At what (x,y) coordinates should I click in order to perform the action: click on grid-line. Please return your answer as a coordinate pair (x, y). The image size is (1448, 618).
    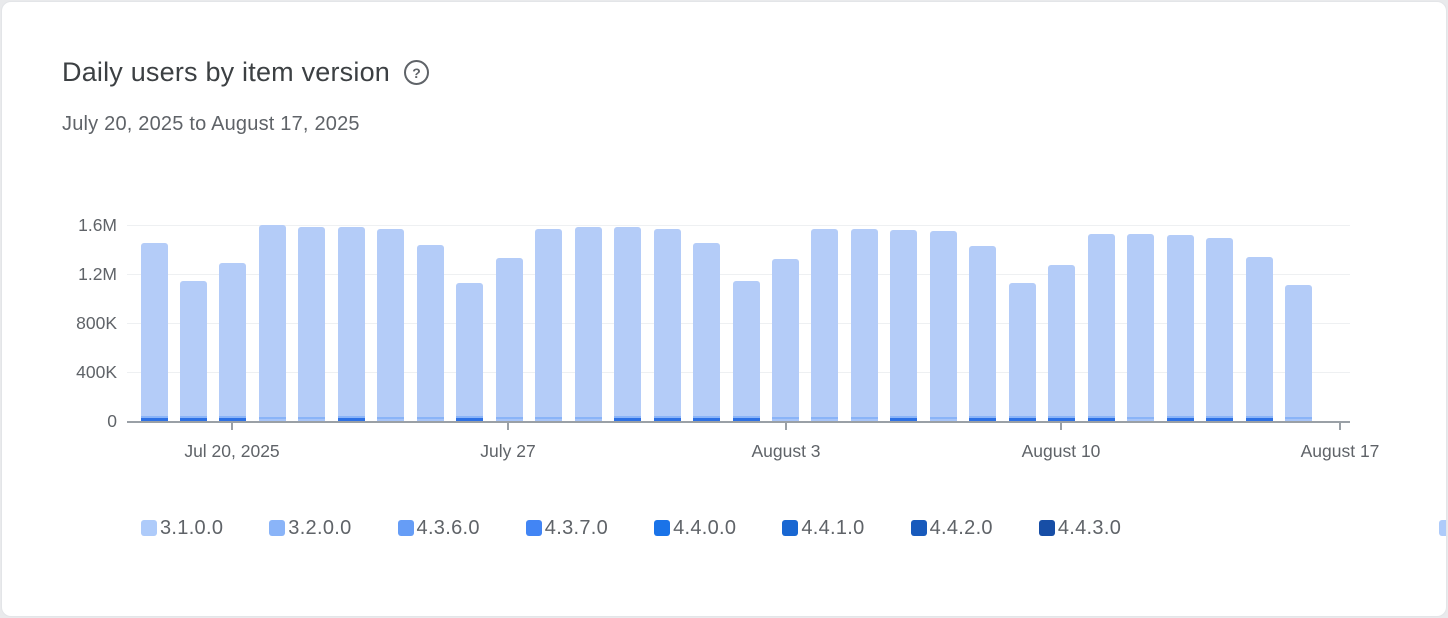
    Looking at the image, I should click on (738, 225).